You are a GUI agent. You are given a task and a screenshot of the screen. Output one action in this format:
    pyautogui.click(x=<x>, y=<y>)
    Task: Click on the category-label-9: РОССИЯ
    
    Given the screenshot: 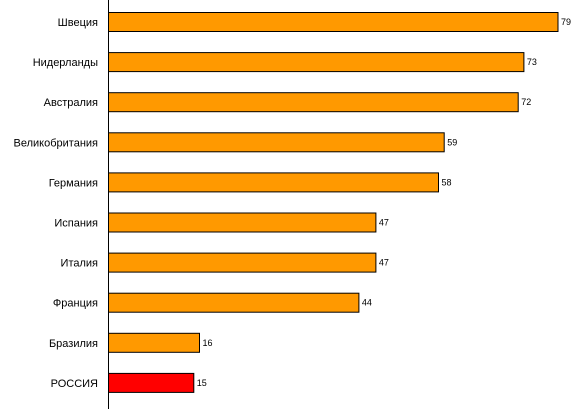 What is the action you would take?
    pyautogui.click(x=74, y=384)
    